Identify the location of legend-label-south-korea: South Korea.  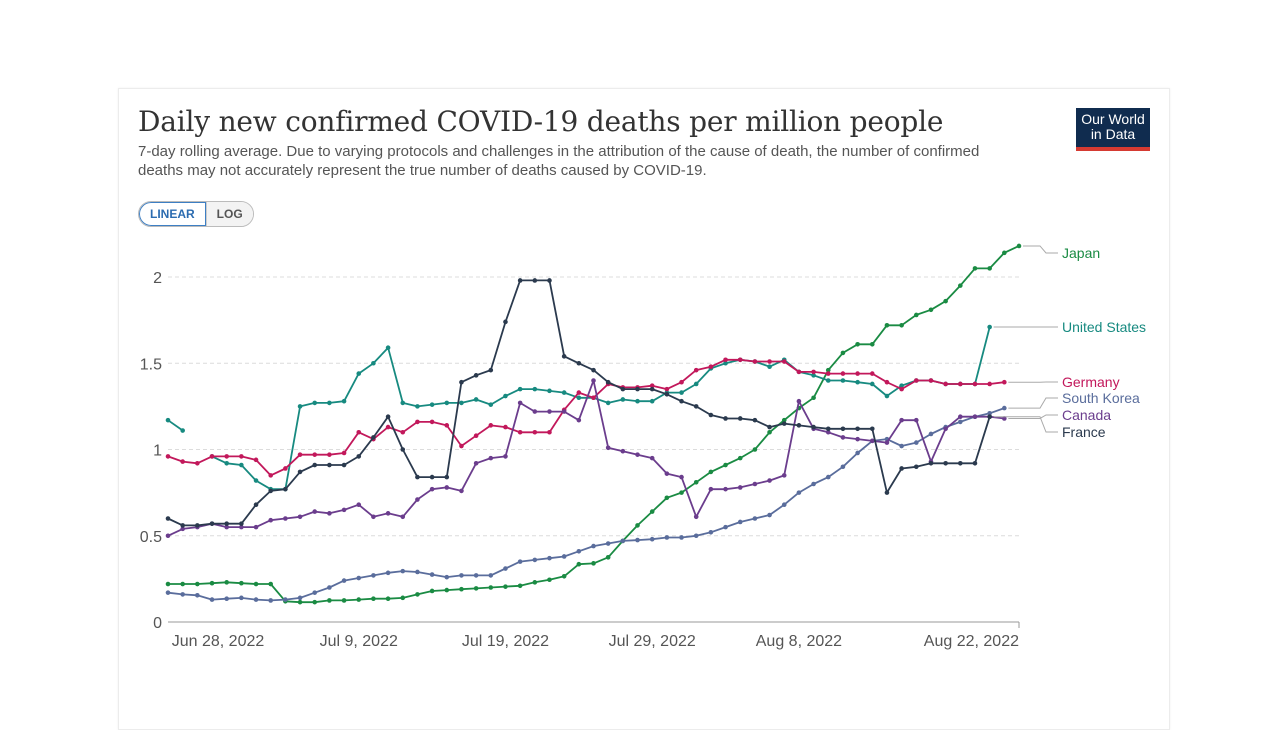
(1101, 398).